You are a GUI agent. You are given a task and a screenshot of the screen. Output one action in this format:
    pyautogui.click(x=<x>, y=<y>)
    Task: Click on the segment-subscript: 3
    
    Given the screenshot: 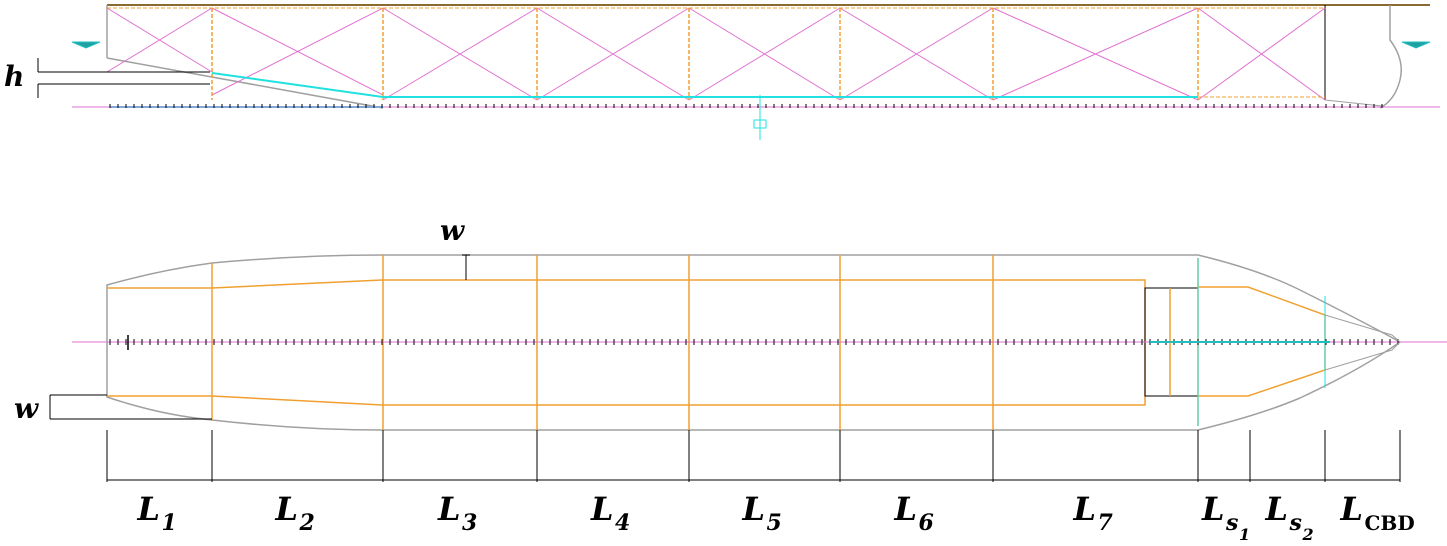 What is the action you would take?
    pyautogui.click(x=469, y=523)
    